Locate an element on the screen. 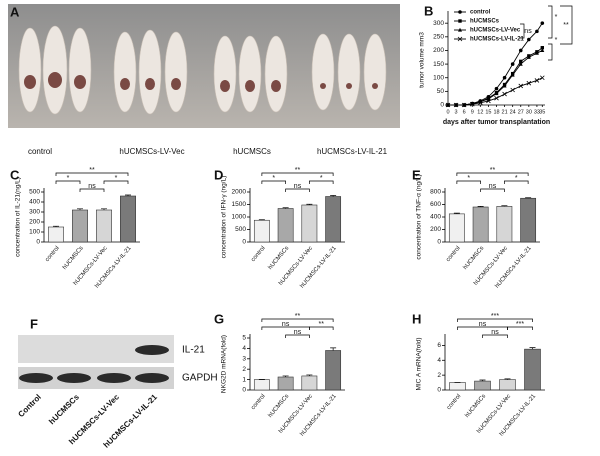 This screenshot has width=600, height=456. band-label: IL-21 is located at coordinates (193, 350).